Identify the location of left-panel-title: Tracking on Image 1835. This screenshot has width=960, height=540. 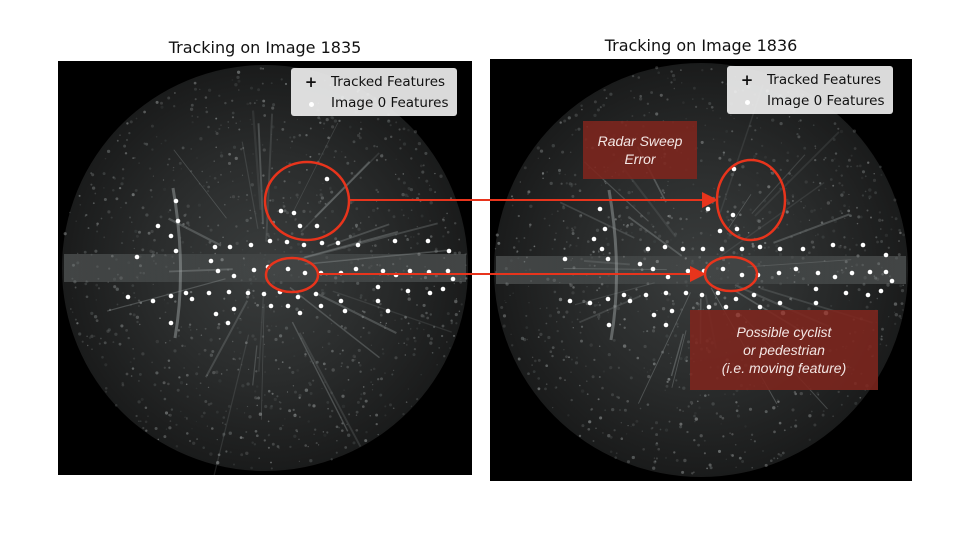
(265, 47).